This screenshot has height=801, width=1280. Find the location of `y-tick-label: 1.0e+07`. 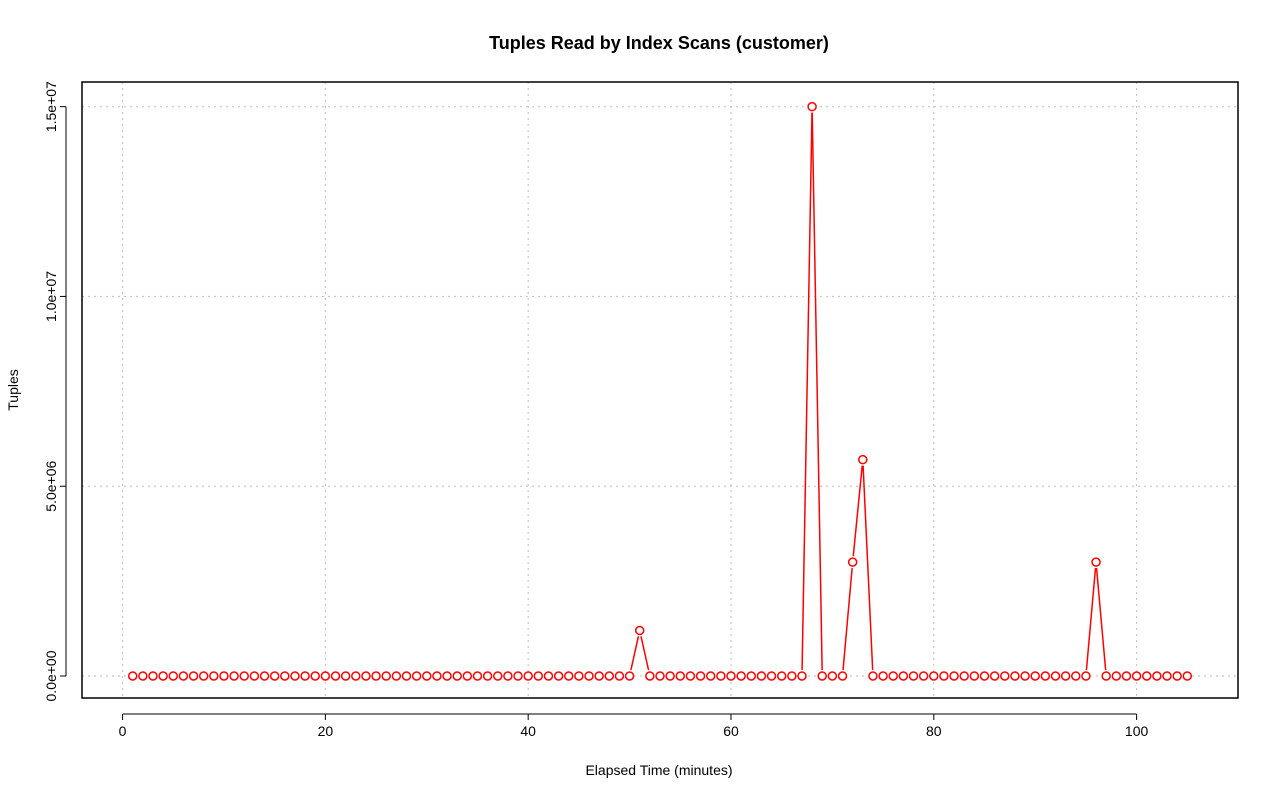

y-tick-label: 1.0e+07 is located at coordinates (51, 296).